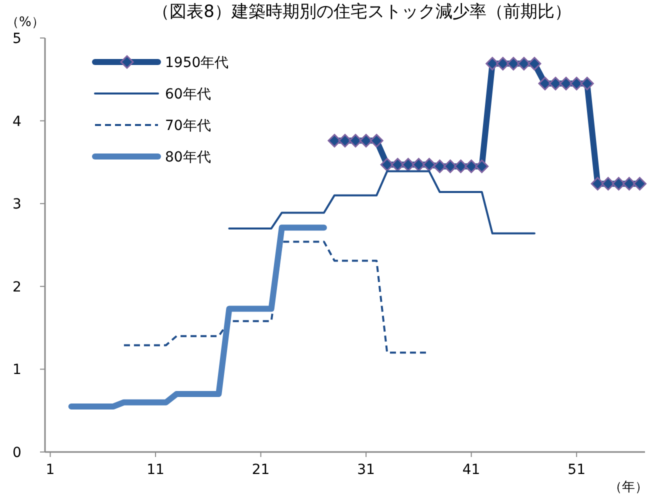 The width and height of the screenshot is (652, 495). I want to click on legend-label: 70年代, so click(188, 126).